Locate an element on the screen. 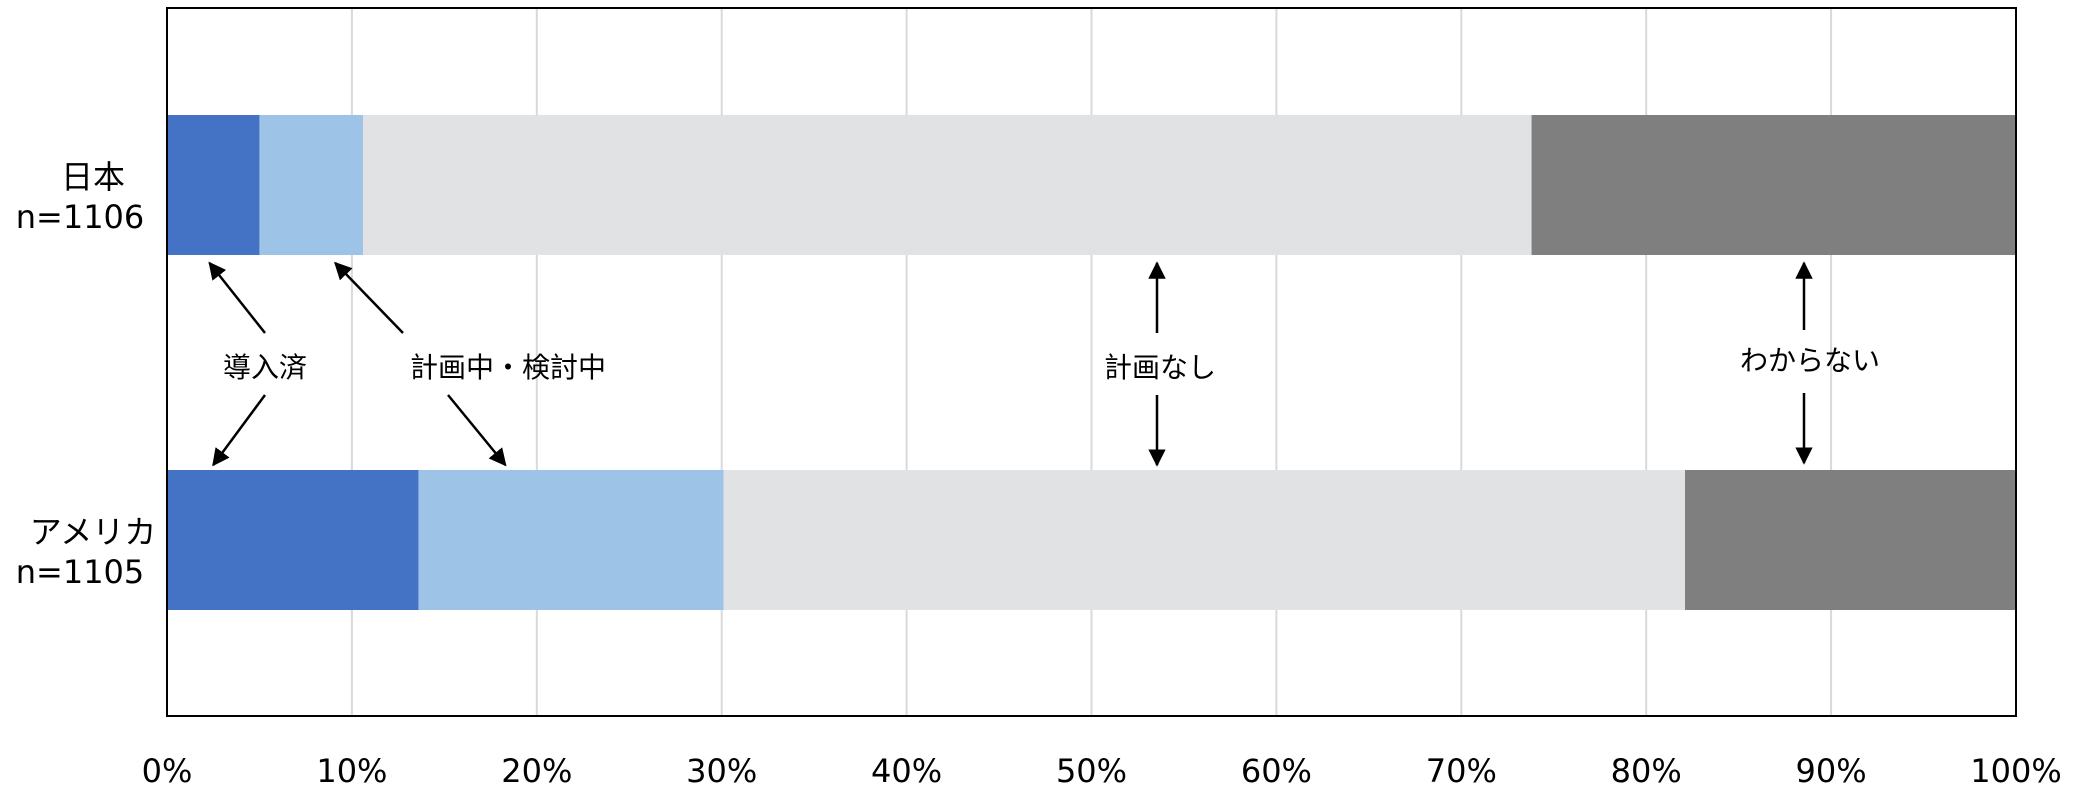 The height and width of the screenshot is (786, 2086). x-tick-label: 50% is located at coordinates (1091, 769).